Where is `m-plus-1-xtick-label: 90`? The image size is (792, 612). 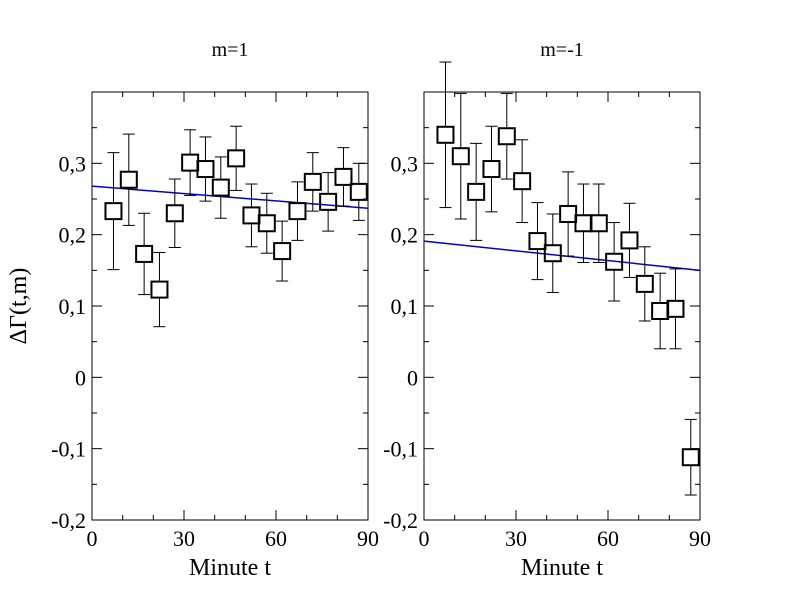
m-plus-1-xtick-label: 90 is located at coordinates (368, 538).